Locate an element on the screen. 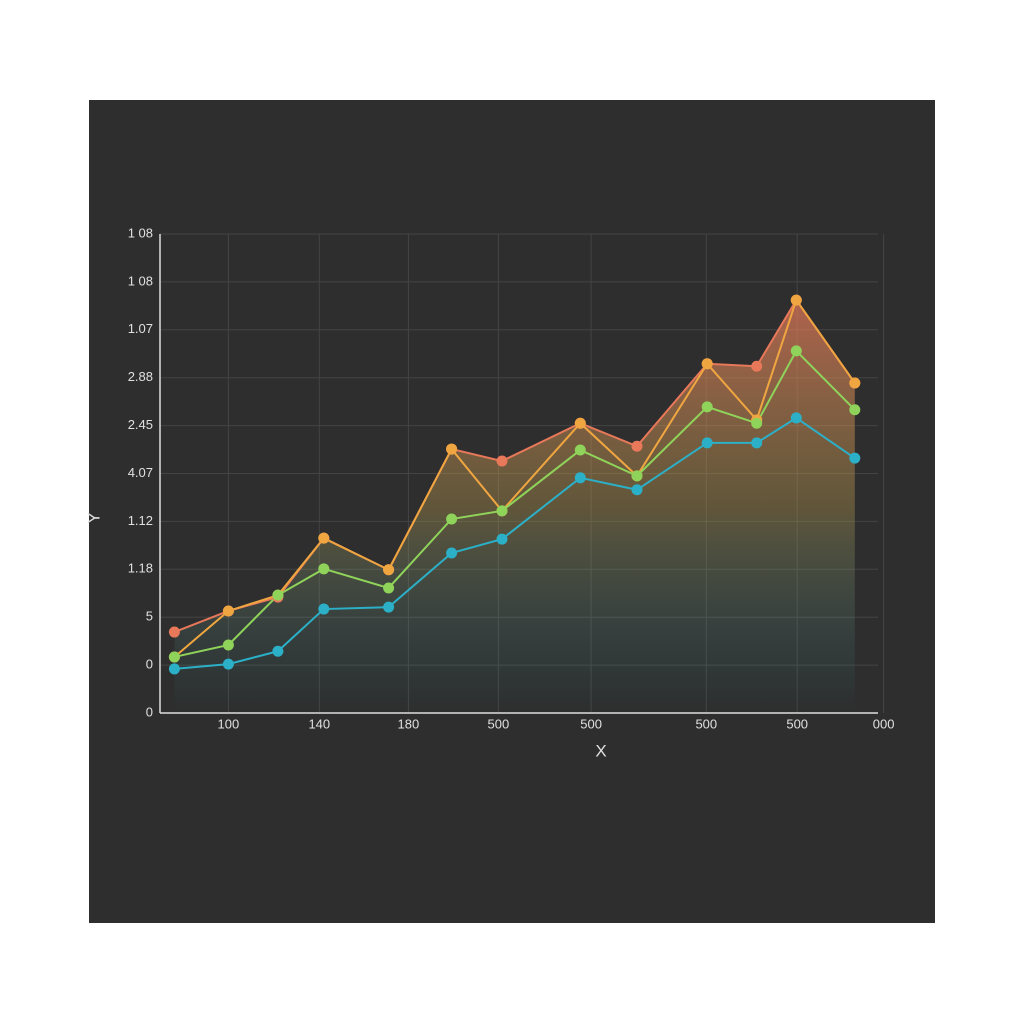 This screenshot has height=1024, width=1024. y-tick-label: 1.12 is located at coordinates (140, 520).